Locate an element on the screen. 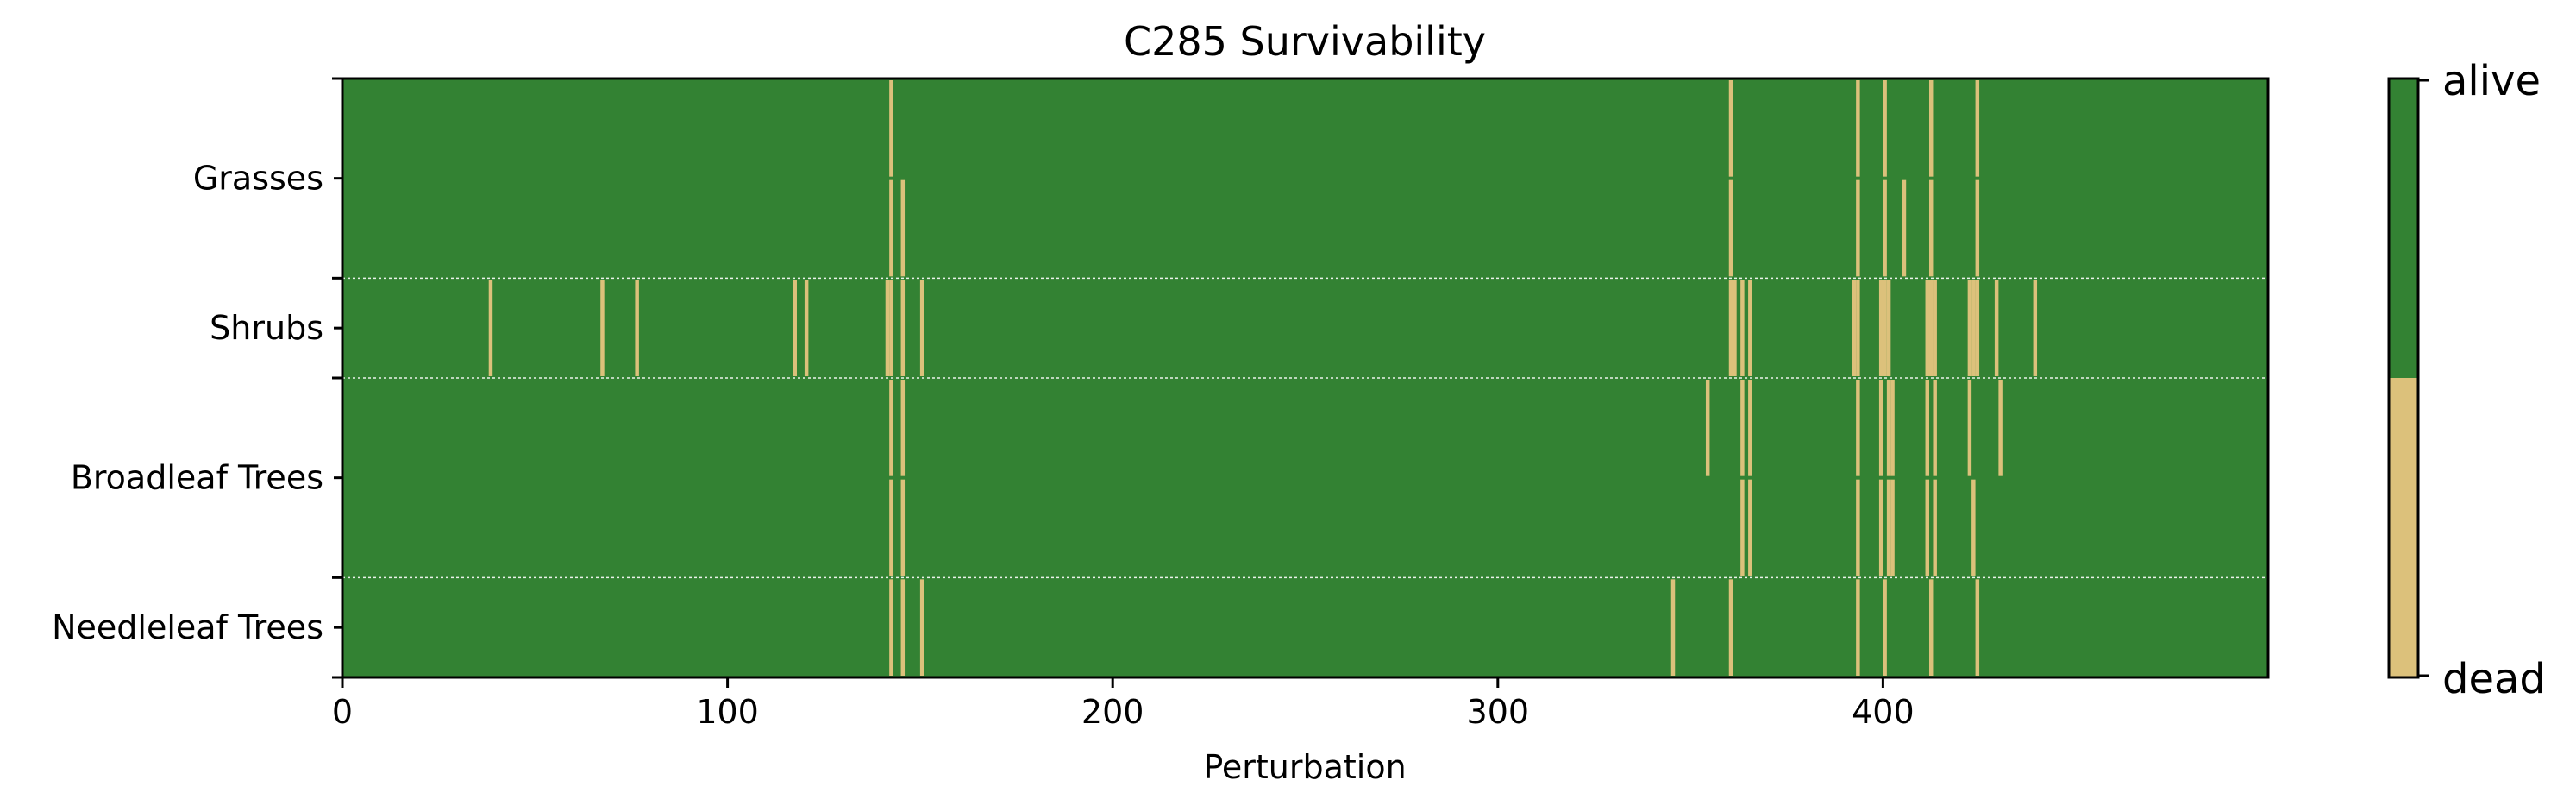  y-tick-label: Grasses is located at coordinates (258, 179).